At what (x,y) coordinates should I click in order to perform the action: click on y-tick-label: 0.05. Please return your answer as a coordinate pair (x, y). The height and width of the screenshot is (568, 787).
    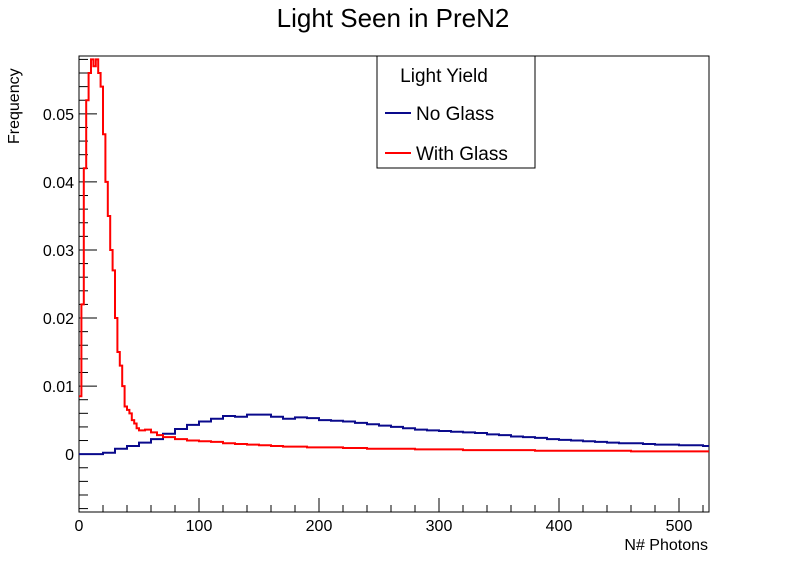
    Looking at the image, I should click on (58, 115).